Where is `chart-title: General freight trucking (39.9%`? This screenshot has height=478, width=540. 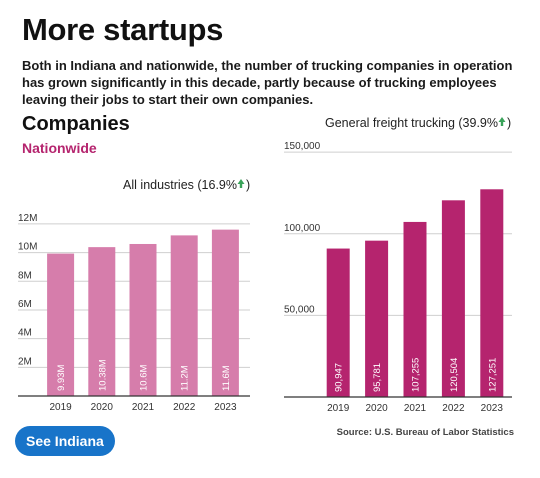 chart-title: General freight trucking (39.9% is located at coordinates (411, 123).